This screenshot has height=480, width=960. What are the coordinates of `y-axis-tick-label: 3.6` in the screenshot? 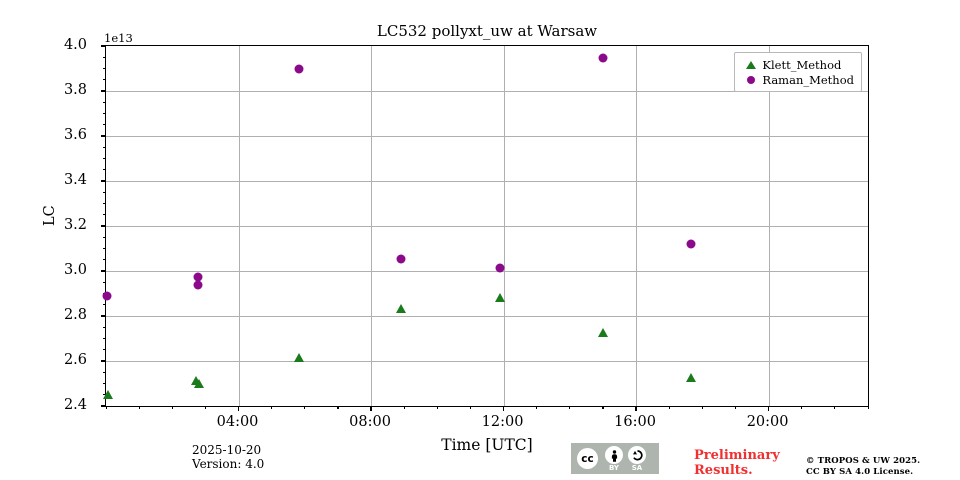 It's located at (75, 135).